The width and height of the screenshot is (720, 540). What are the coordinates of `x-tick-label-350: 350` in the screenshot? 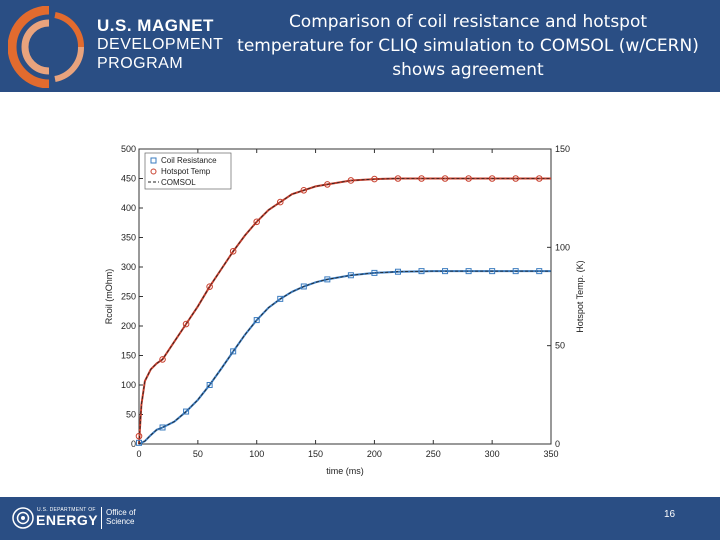 It's located at (550, 454).